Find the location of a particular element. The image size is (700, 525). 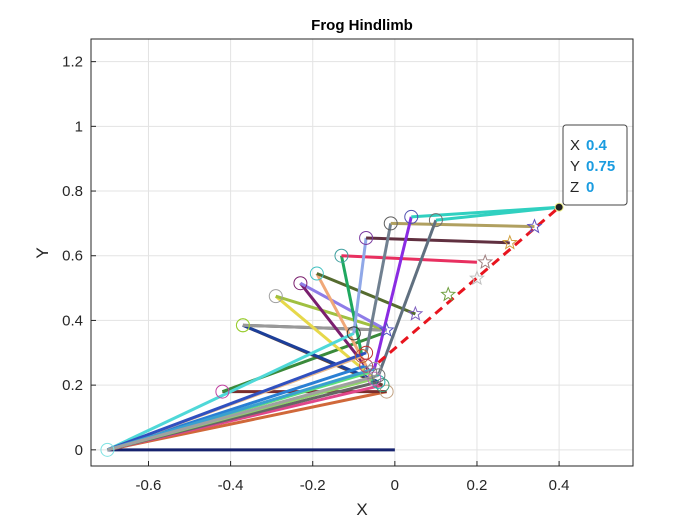

y-tick-label: 0 is located at coordinates (79, 450).